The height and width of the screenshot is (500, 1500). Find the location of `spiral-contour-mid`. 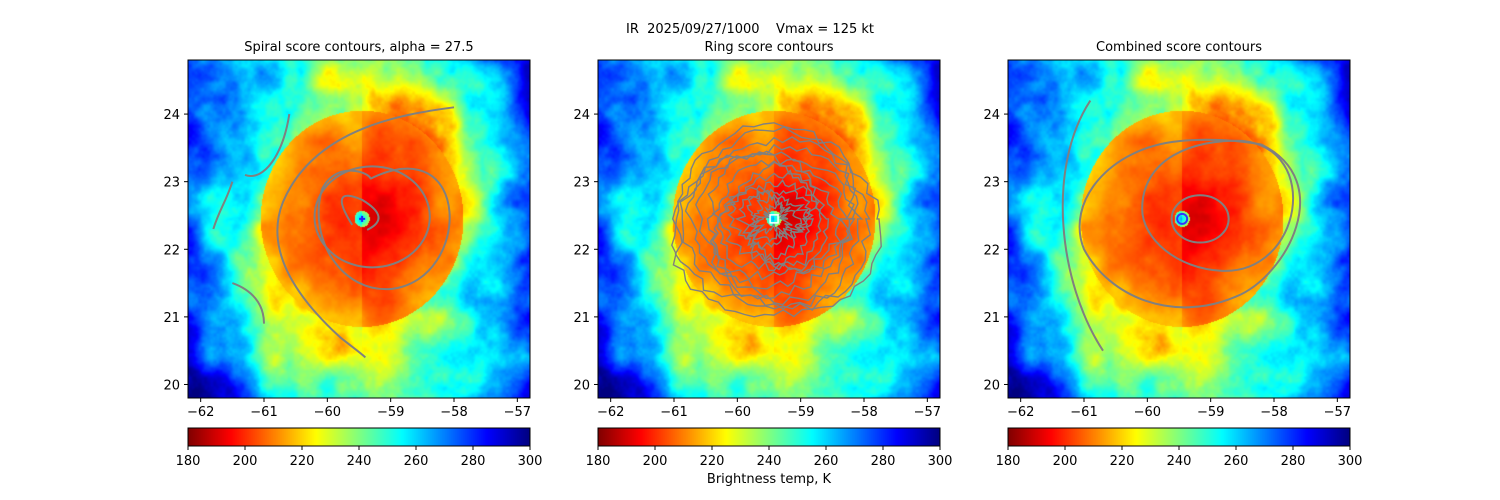

spiral-contour-mid is located at coordinates (384, 228).